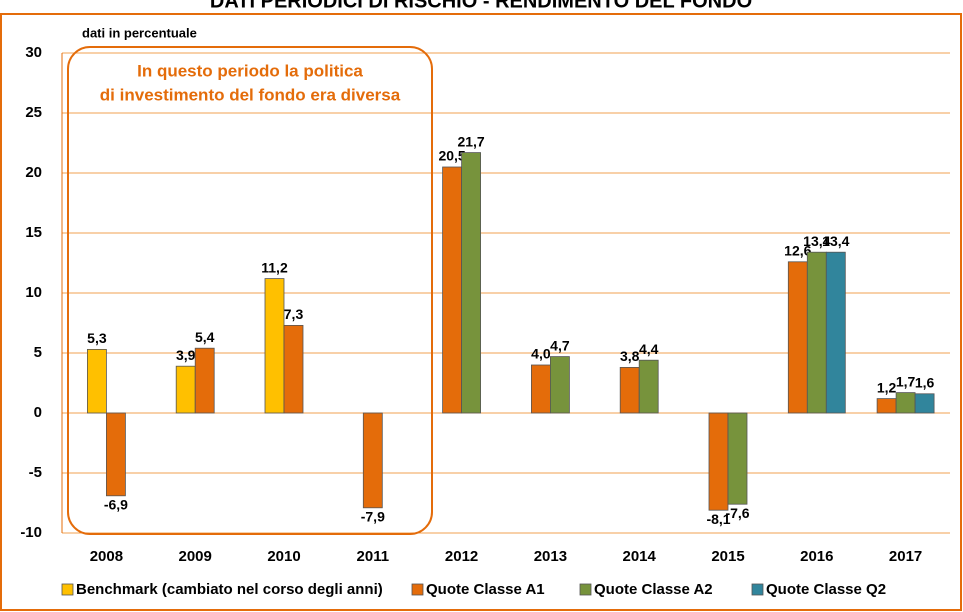 Image resolution: width=963 pixels, height=612 pixels. Describe the element at coordinates (649, 349) in the screenshot. I see `value-label: 4,4` at that location.